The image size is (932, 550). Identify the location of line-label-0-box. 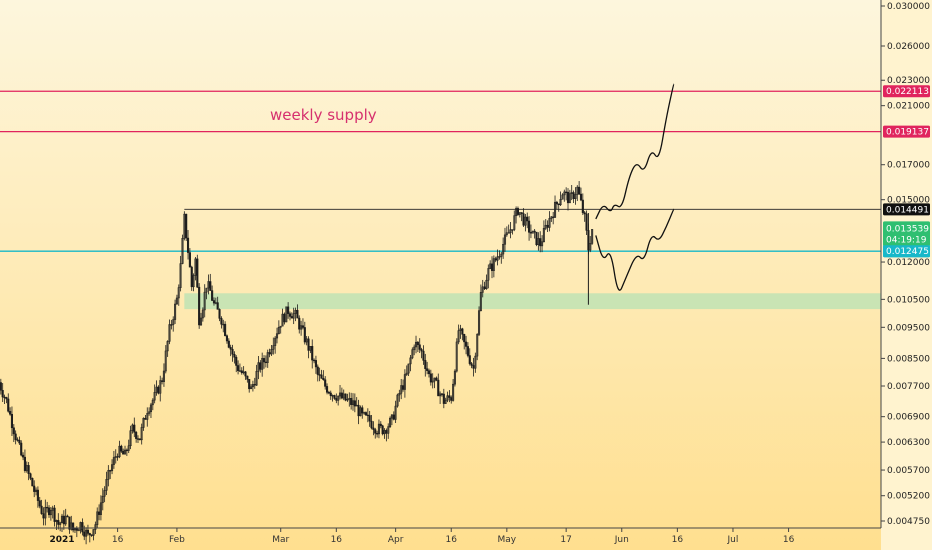
(906, 91).